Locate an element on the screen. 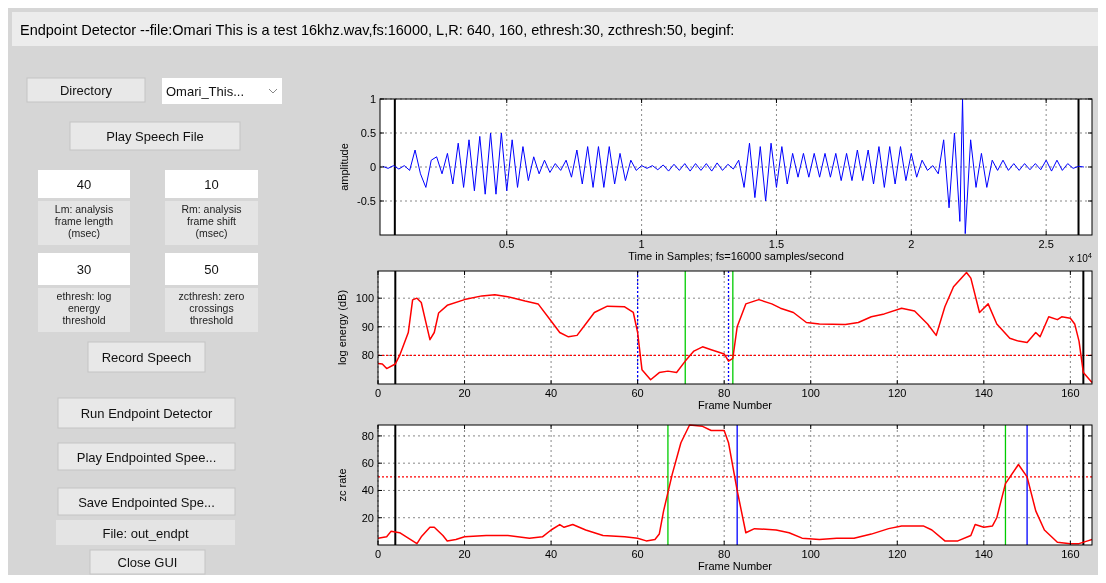  text: x 10$^{4}$ is located at coordinates (1080, 257).